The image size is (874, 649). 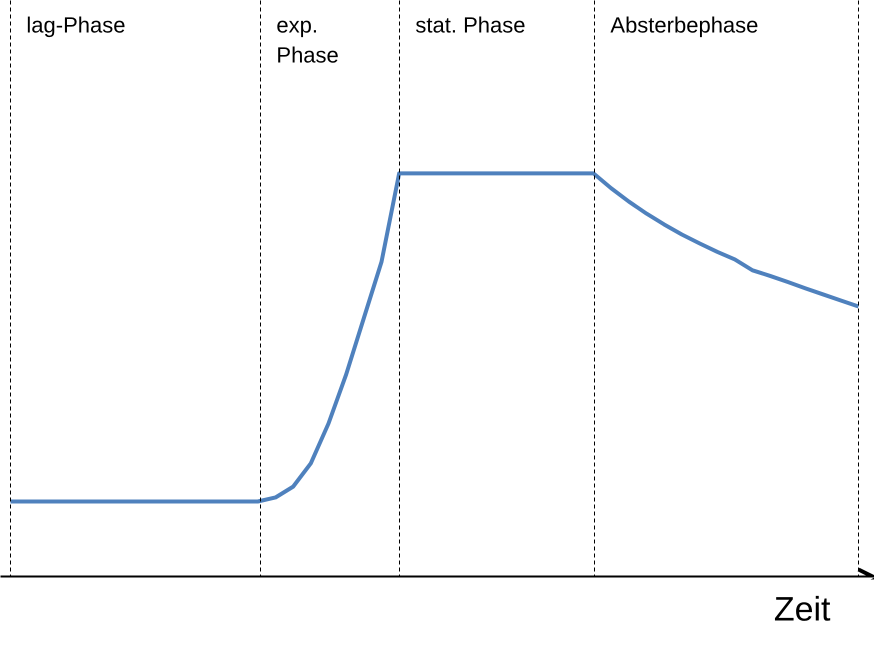 What do you see at coordinates (684, 25) in the screenshot?
I see `text: Absterbephase` at bounding box center [684, 25].